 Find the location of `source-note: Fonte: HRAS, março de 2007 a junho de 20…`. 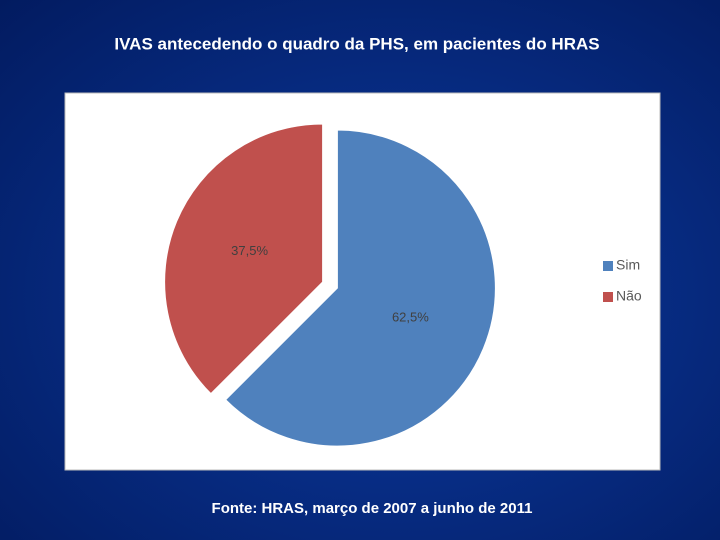

source-note: Fonte: HRAS, março de 2007 a junho de 20… is located at coordinates (372, 508).